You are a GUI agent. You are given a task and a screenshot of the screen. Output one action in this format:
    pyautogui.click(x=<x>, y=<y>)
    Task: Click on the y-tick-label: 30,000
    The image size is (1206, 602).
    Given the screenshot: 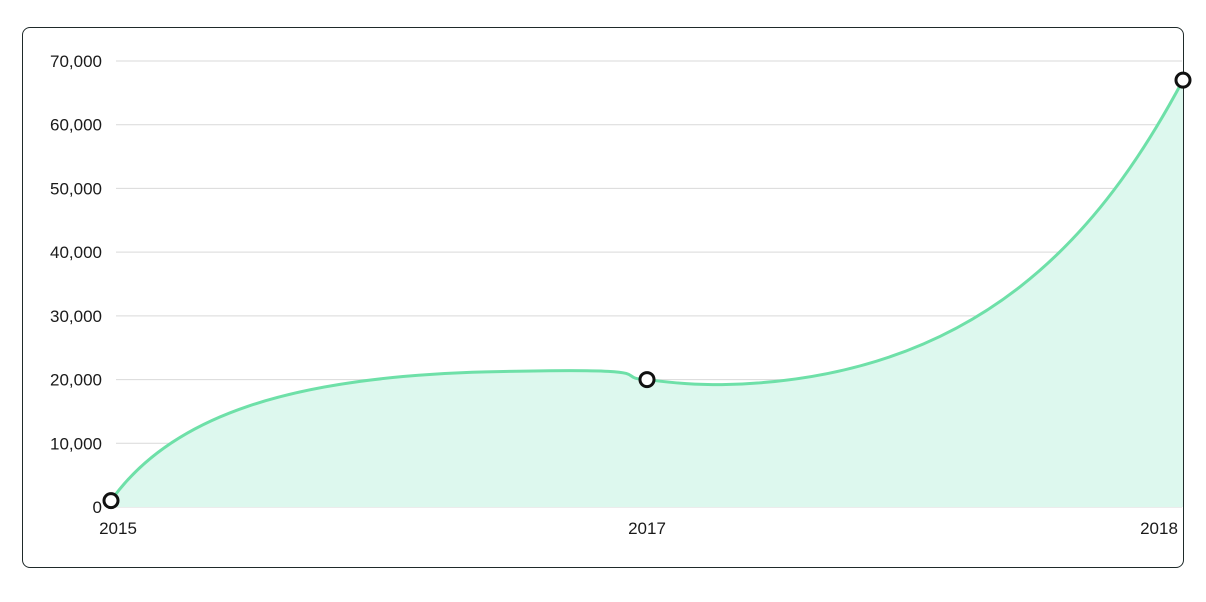 What is the action you would take?
    pyautogui.click(x=76, y=316)
    